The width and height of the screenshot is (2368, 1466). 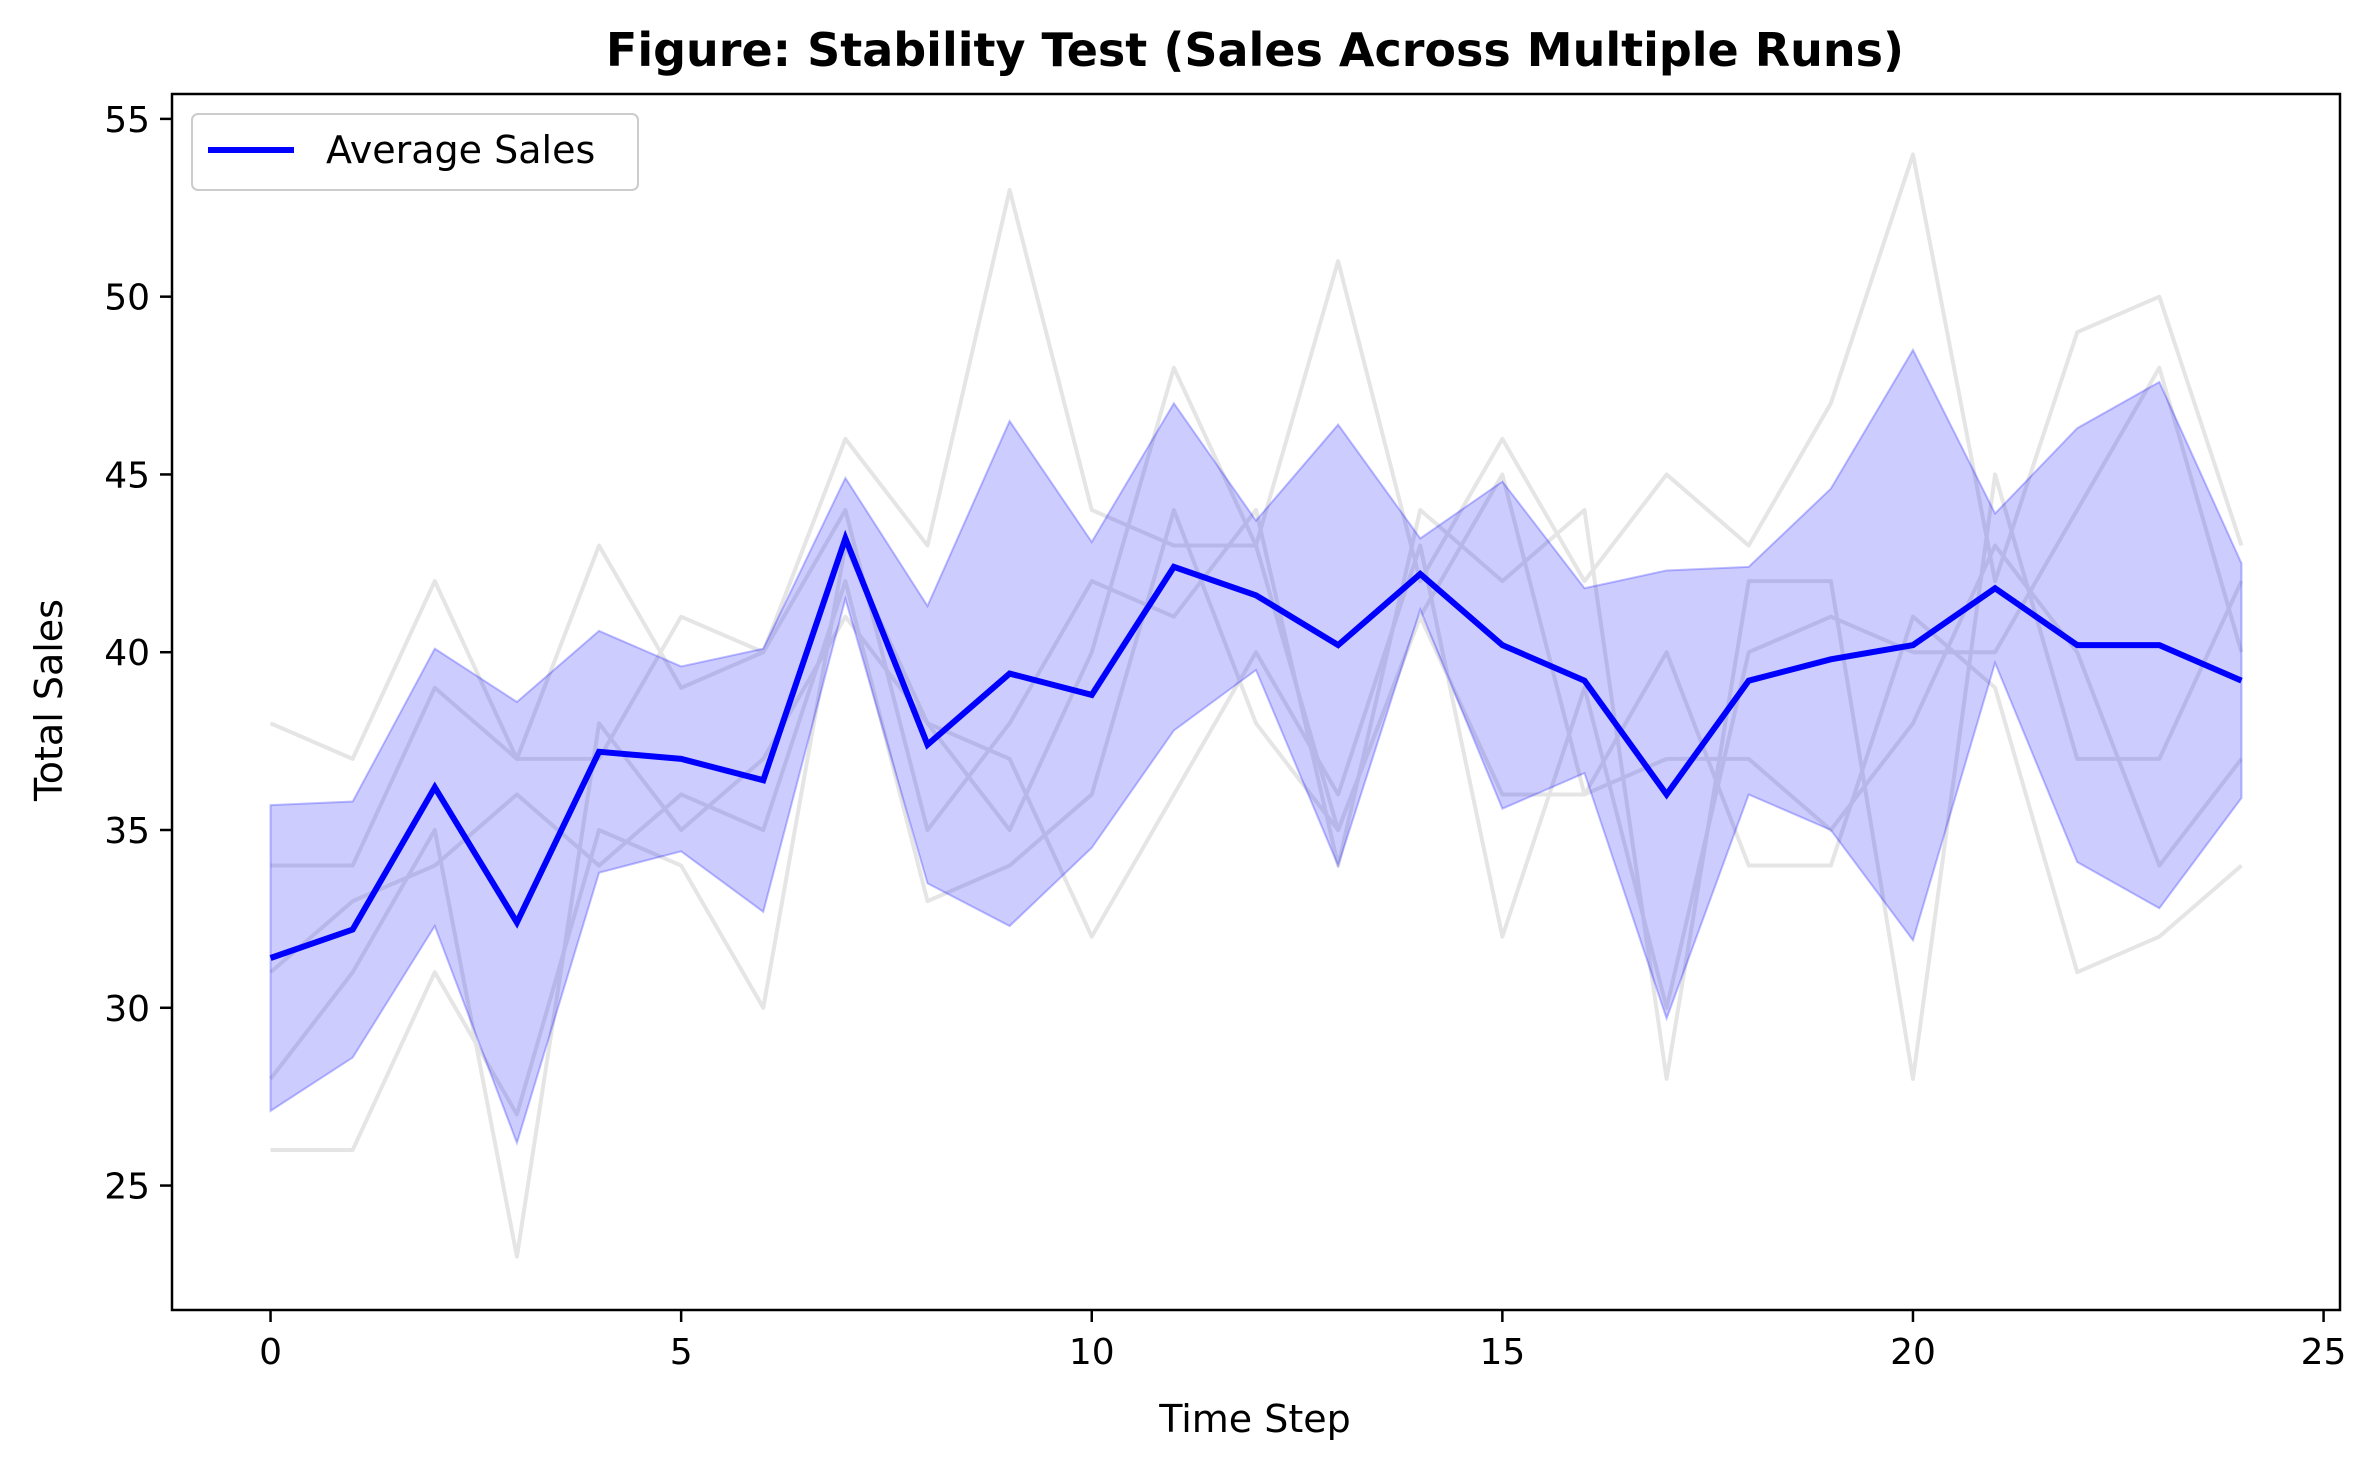 What do you see at coordinates (127, 120) in the screenshot?
I see `y-tick-label: 55` at bounding box center [127, 120].